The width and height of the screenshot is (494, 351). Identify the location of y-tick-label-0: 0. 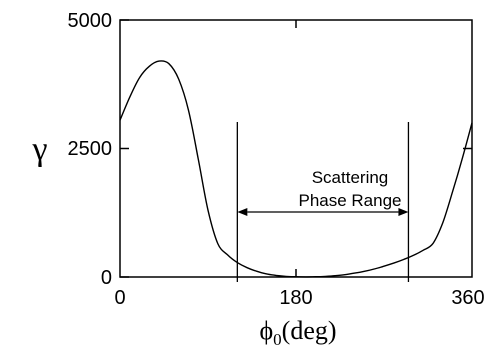
(106, 278).